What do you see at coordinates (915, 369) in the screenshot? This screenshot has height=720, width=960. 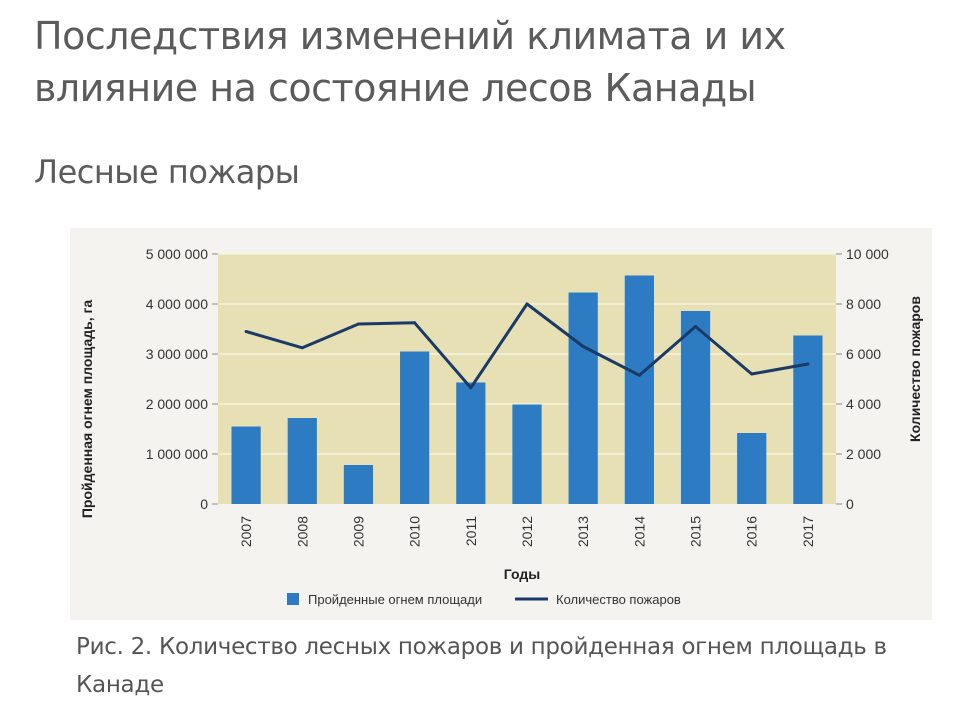 I see `y2-axis-title: Количество пожаров` at bounding box center [915, 369].